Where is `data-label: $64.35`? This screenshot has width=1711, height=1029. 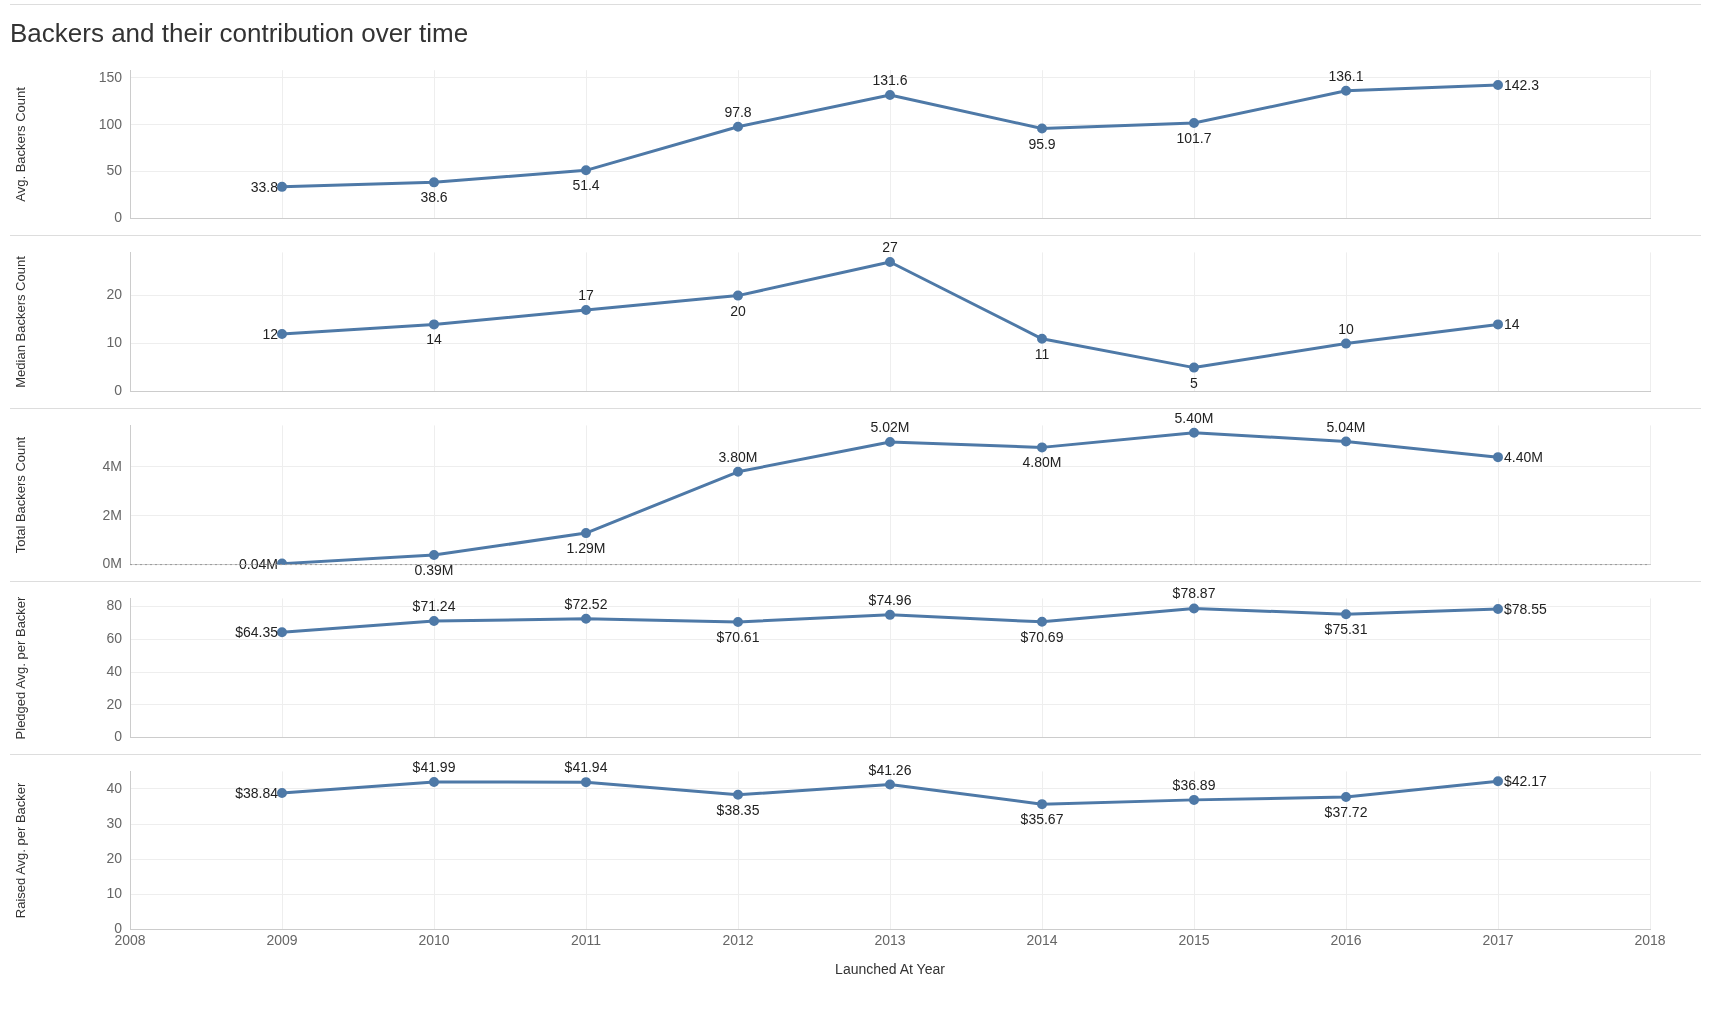 data-label: $64.35 is located at coordinates (257, 632).